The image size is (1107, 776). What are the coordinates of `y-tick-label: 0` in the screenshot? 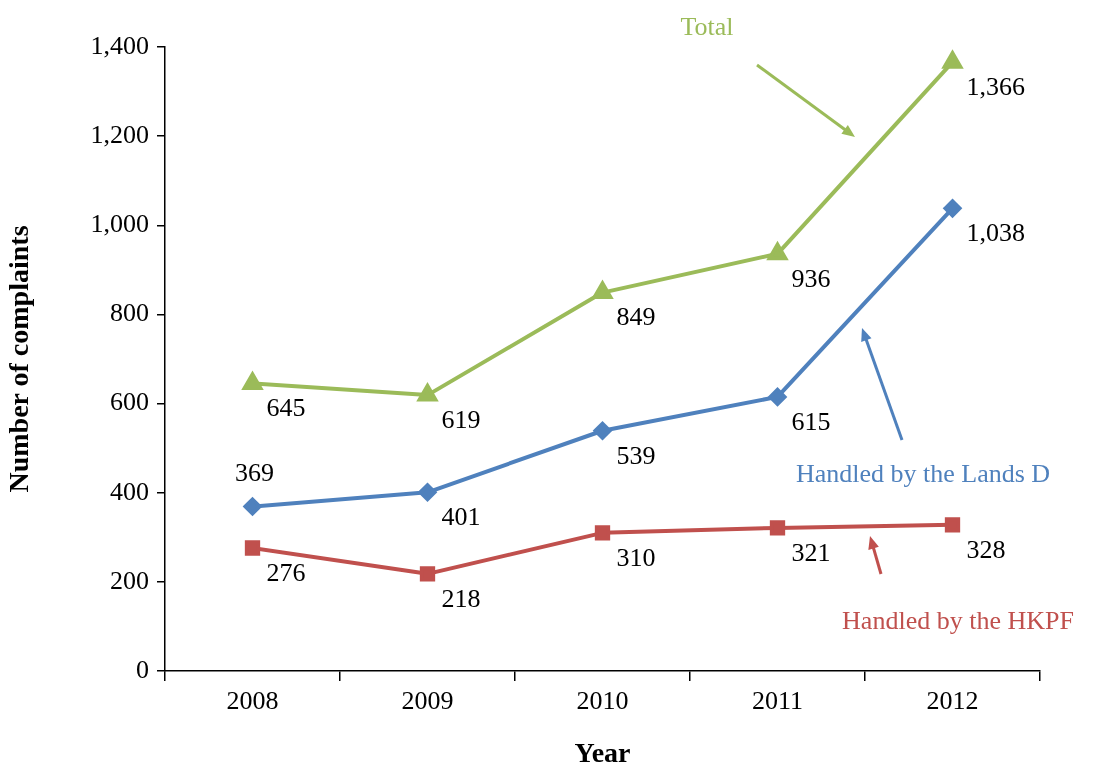 It's located at (142, 669).